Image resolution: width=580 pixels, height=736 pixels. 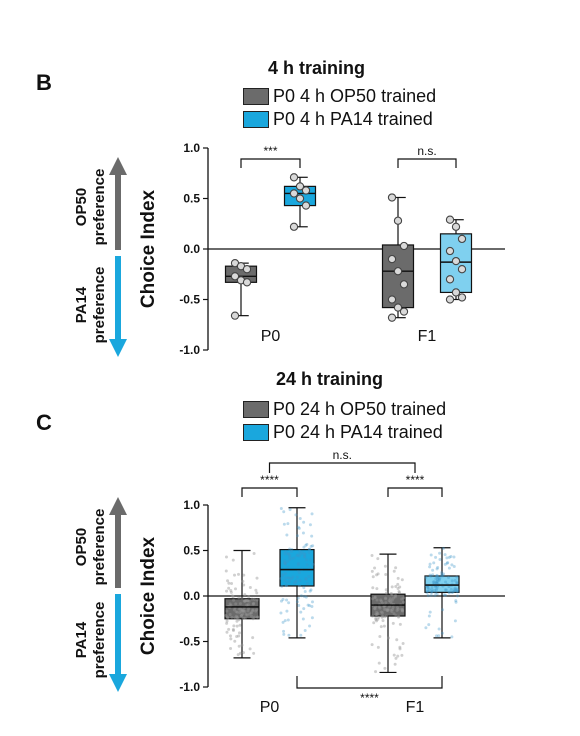 What do you see at coordinates (342, 467) in the screenshot?
I see `significance-bracket` at bounding box center [342, 467].